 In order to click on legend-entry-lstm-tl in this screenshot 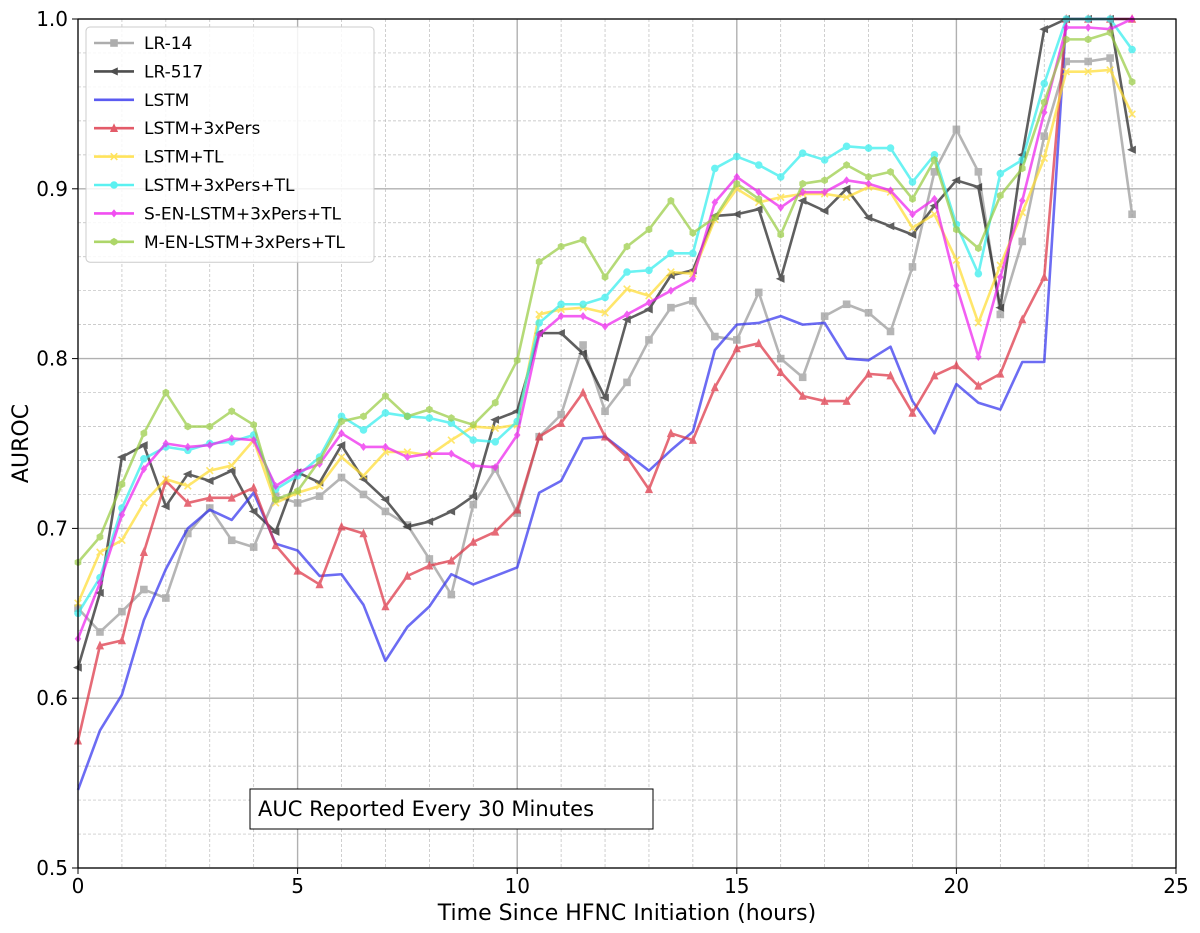, I will do `click(114, 156)`.